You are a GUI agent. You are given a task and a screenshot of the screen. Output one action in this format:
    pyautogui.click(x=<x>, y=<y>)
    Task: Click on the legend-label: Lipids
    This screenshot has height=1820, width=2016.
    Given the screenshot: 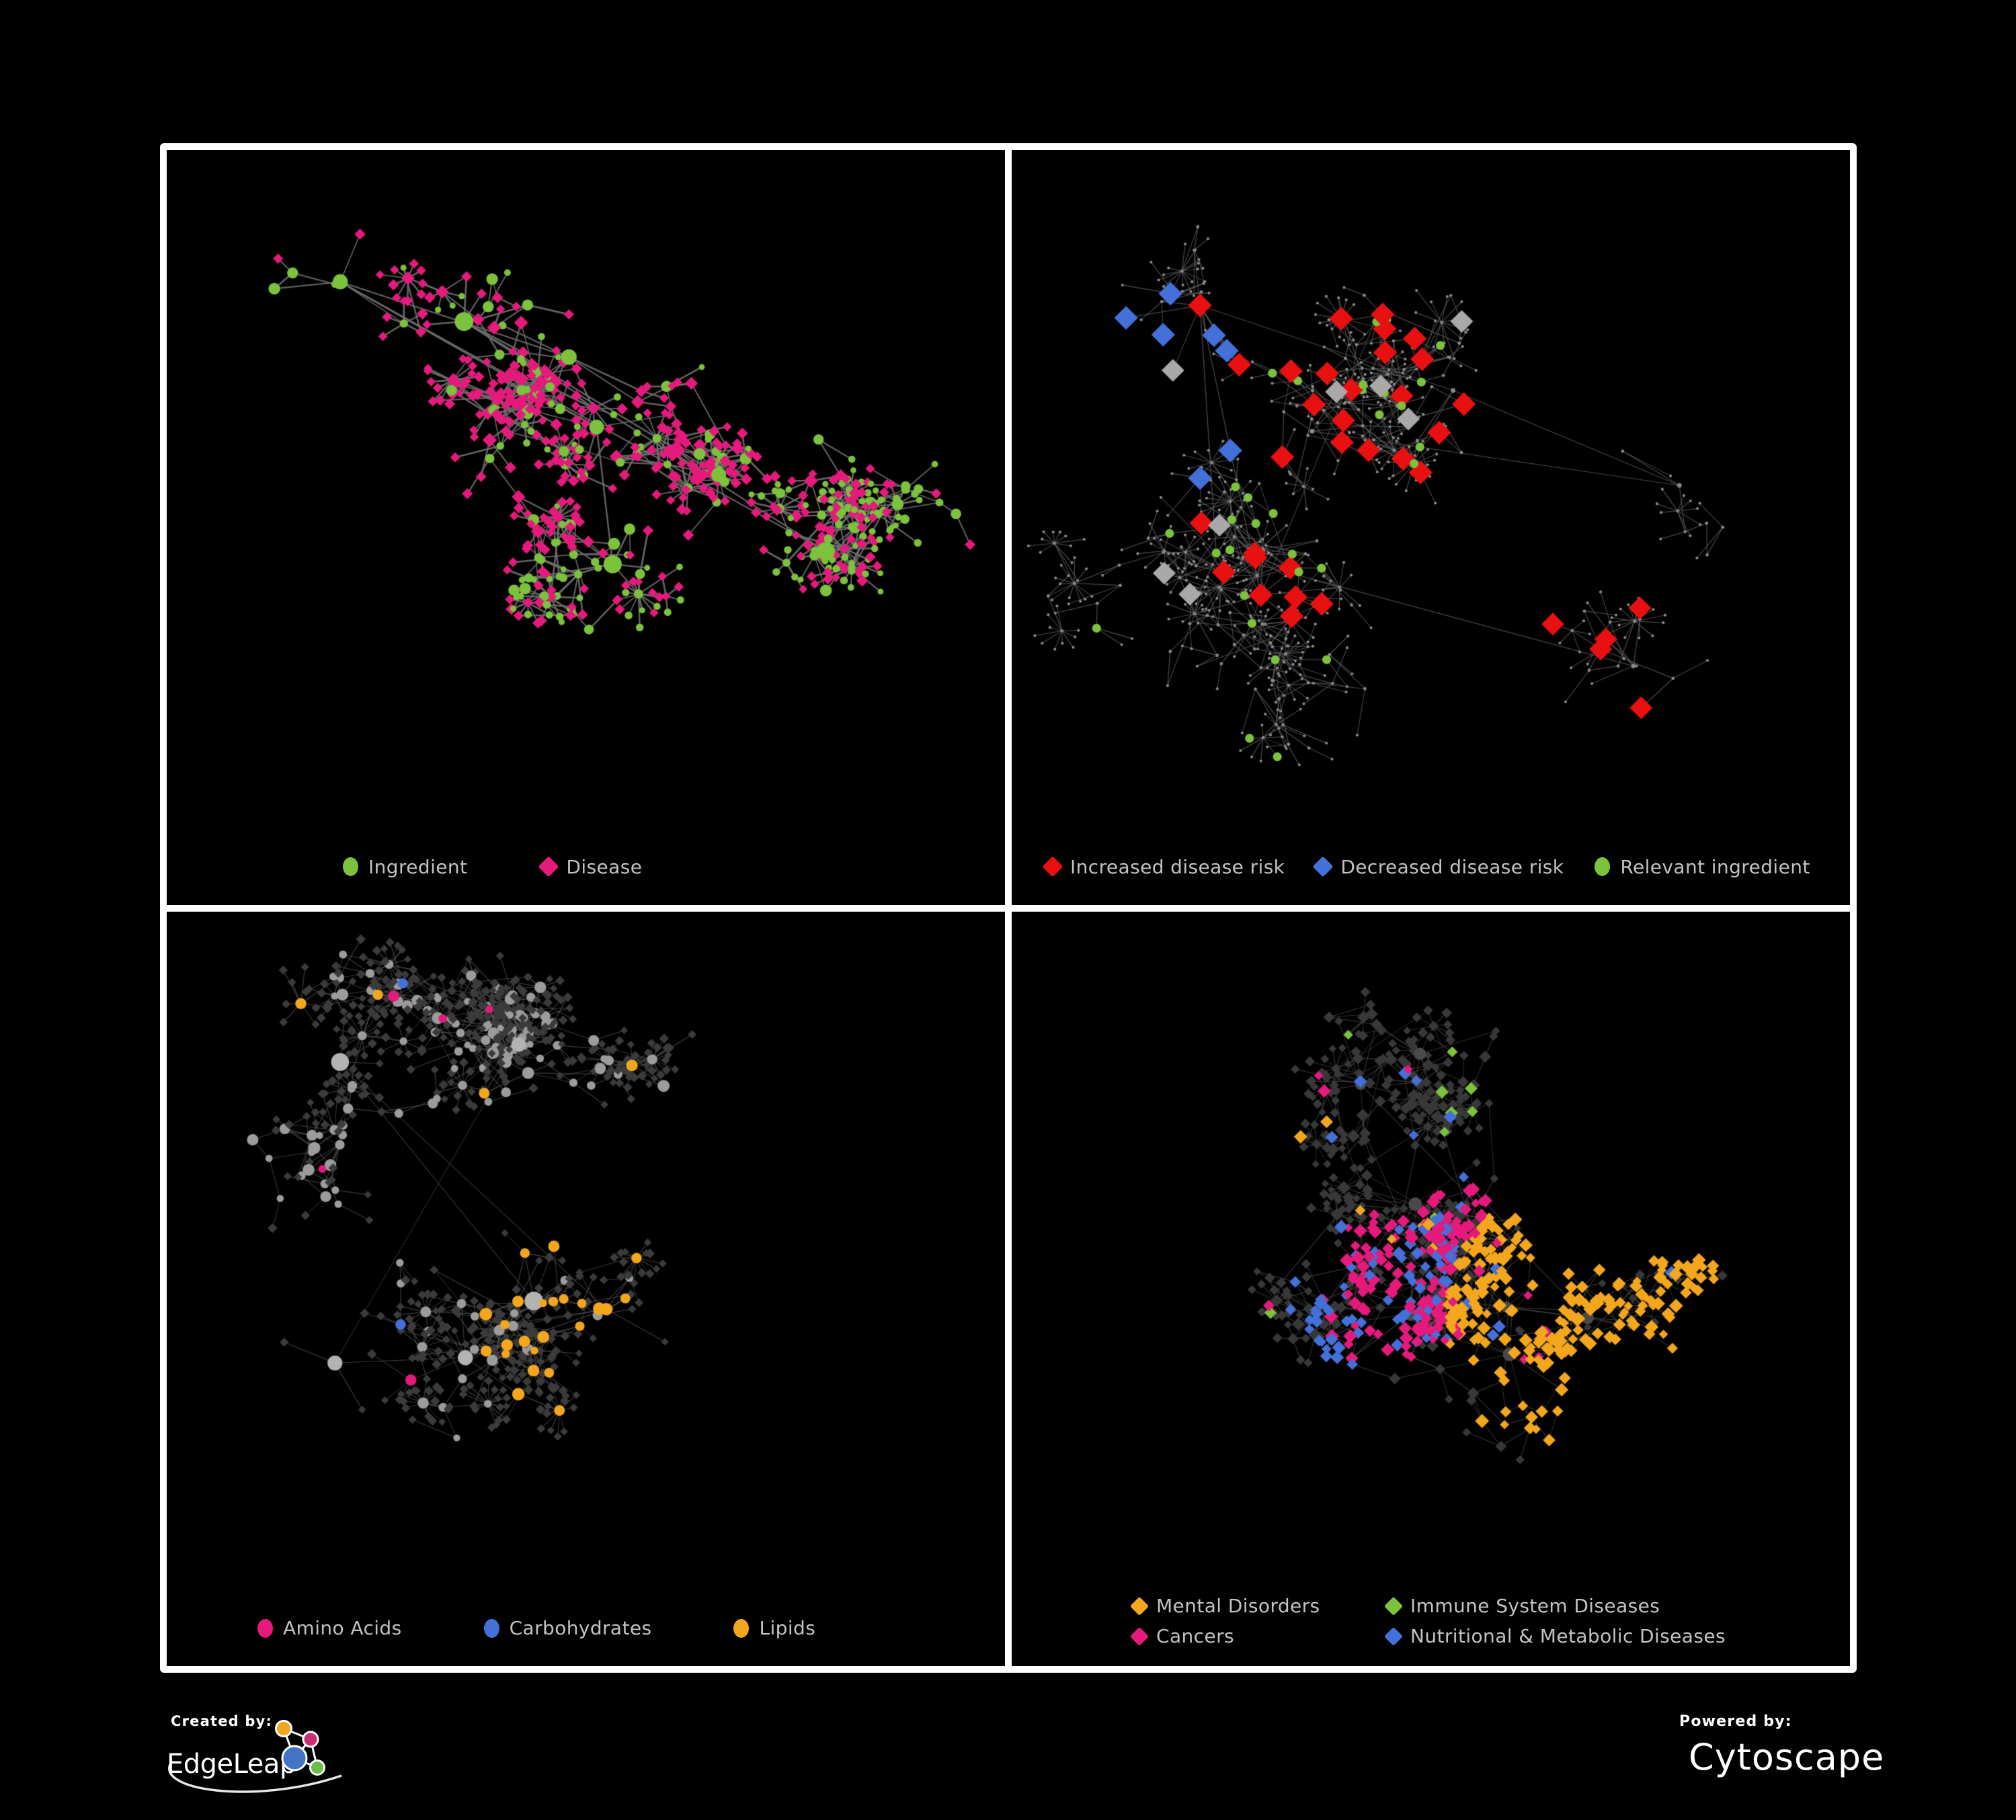 What is the action you would take?
    pyautogui.click(x=787, y=1628)
    